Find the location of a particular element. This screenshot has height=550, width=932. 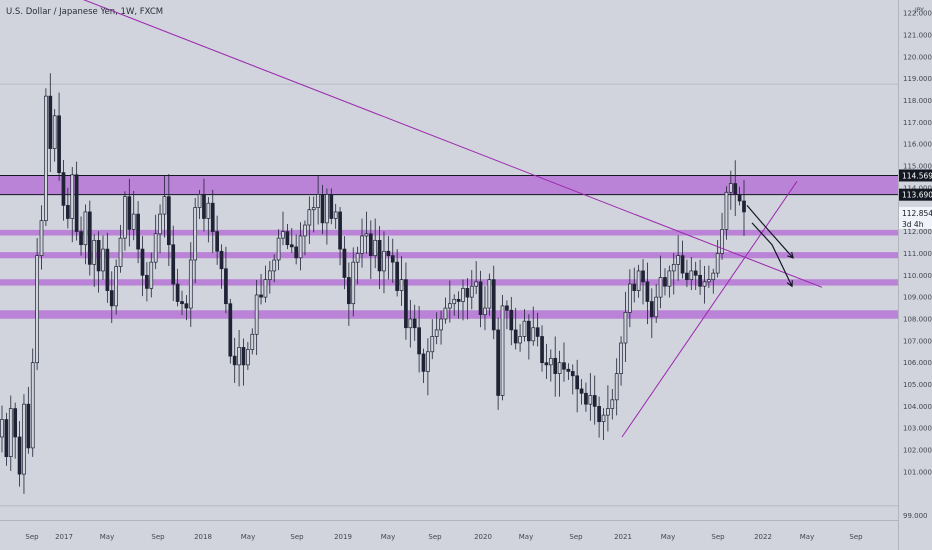

y-tick-label: 109.000 is located at coordinates (917, 298).